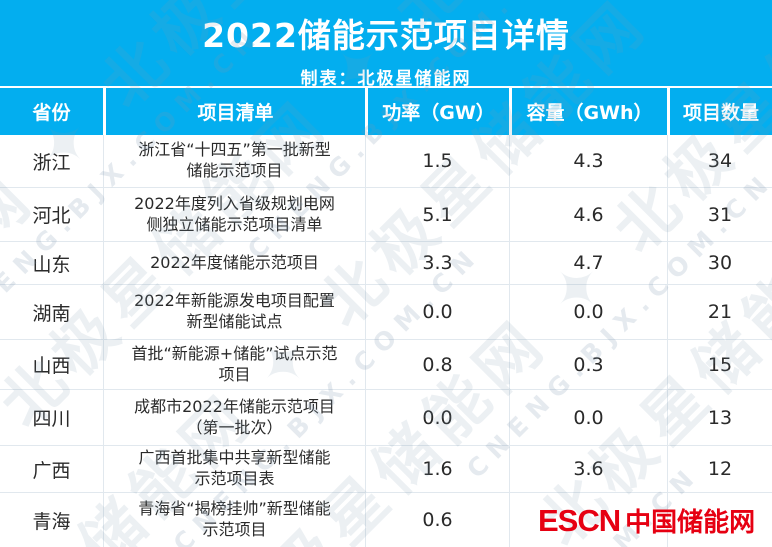 Image resolution: width=772 pixels, height=547 pixels. I want to click on project-cell: 浙江省“十四五”第一批新型 储能示范项目, so click(234, 161).